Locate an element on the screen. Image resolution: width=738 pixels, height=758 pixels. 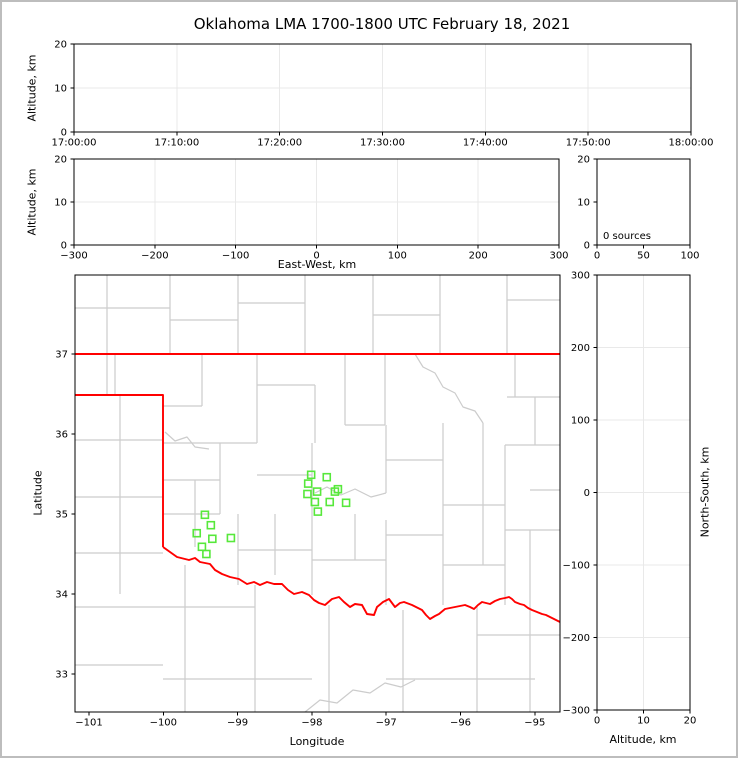
source-histogram-panel: 0 50 100 0 10 20 is located at coordinates (638, 208).